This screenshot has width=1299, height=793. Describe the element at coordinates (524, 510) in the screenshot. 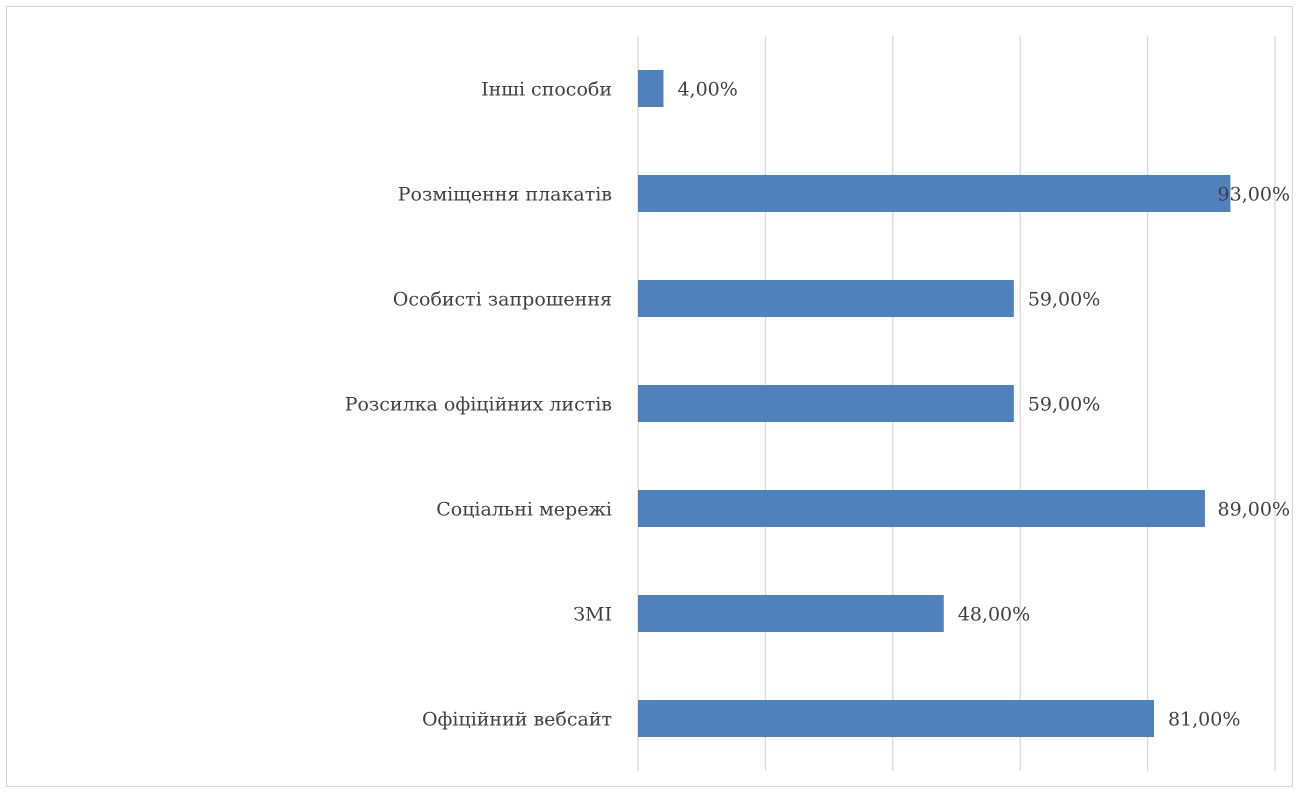

I see `category-label-4: Соціальні мережі` at that location.